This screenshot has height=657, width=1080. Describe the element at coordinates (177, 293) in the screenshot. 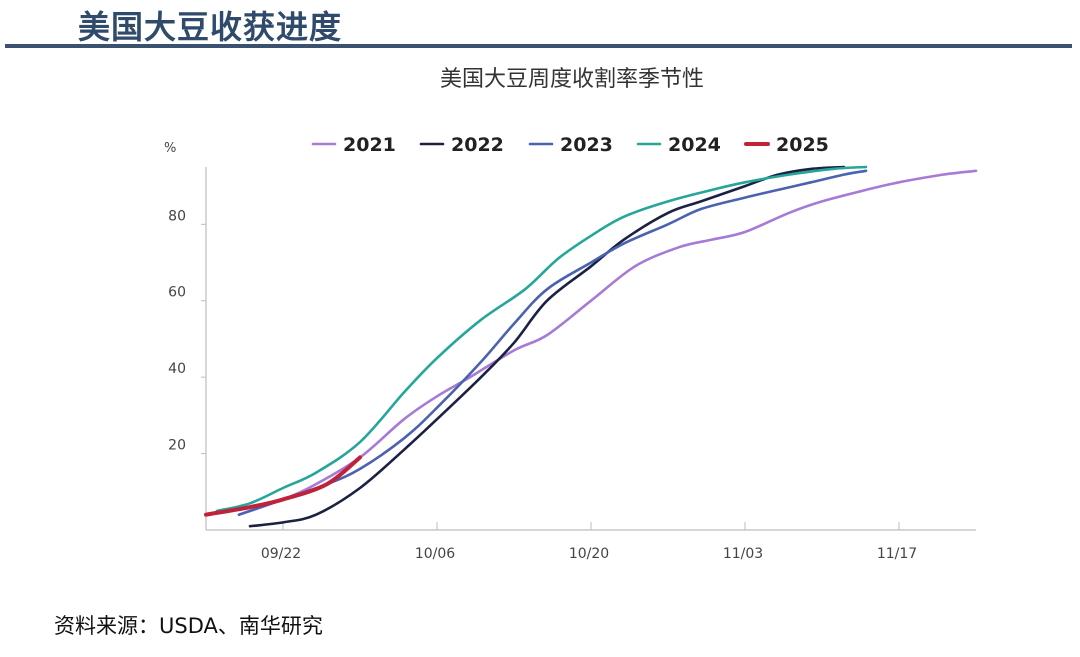

I see `y-tick-label: 60` at that location.